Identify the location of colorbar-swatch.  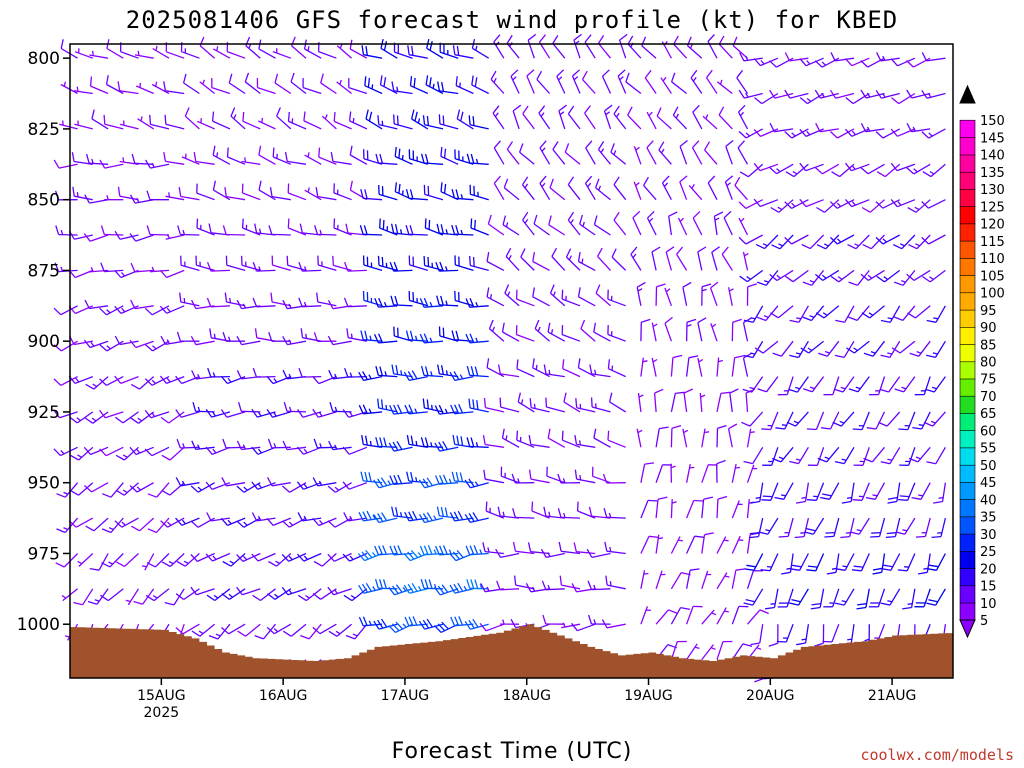
(967, 266).